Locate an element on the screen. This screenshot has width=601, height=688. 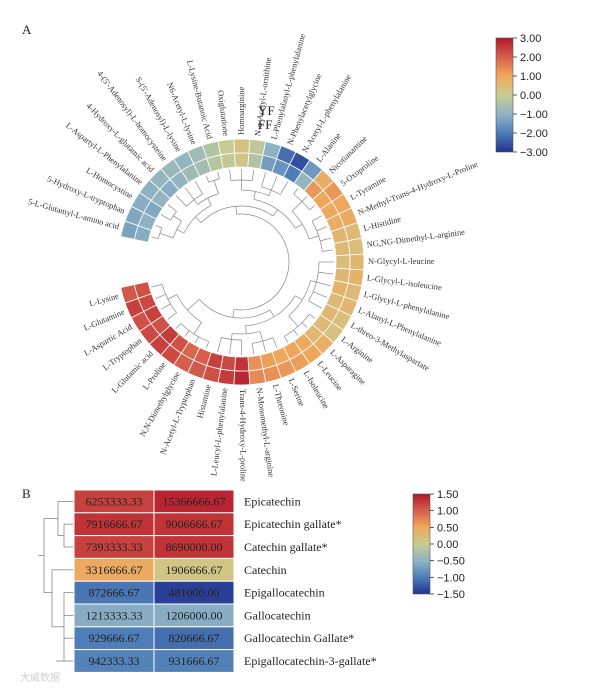
rect-cell-value: 8690000.00 is located at coordinates (194, 547).